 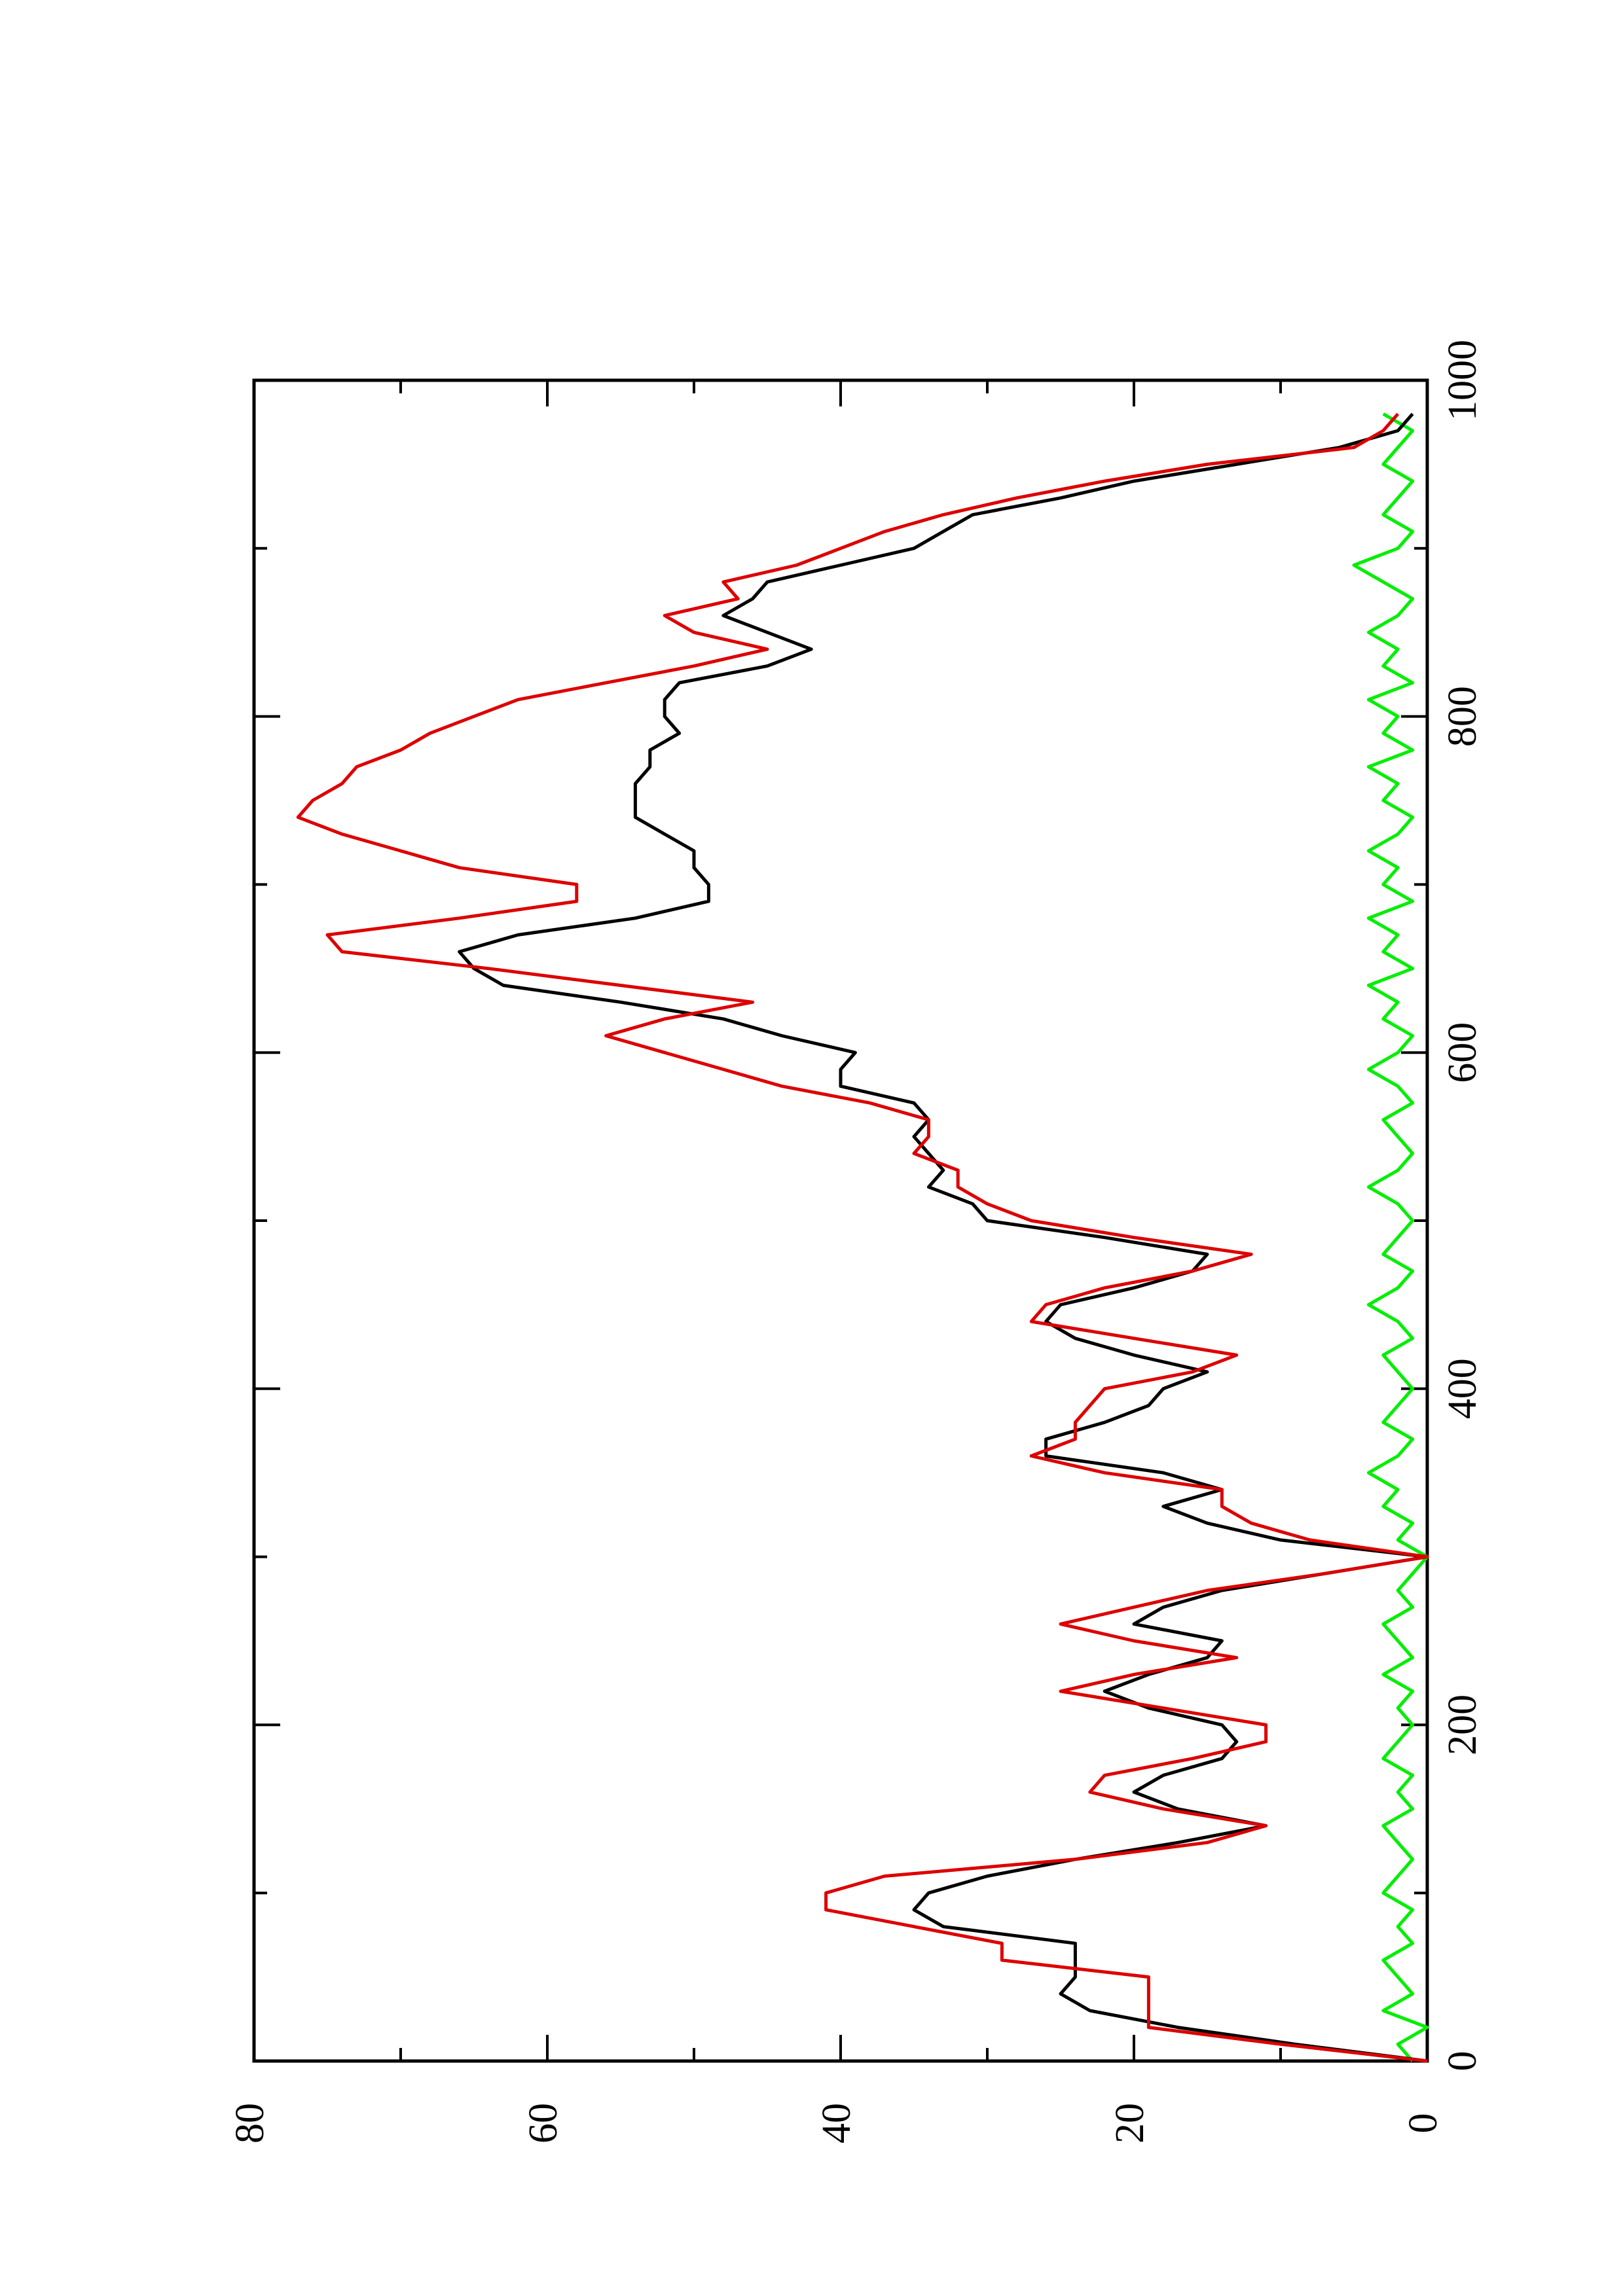 I want to click on x-tick-label: 0, so click(x=1462, y=2061).